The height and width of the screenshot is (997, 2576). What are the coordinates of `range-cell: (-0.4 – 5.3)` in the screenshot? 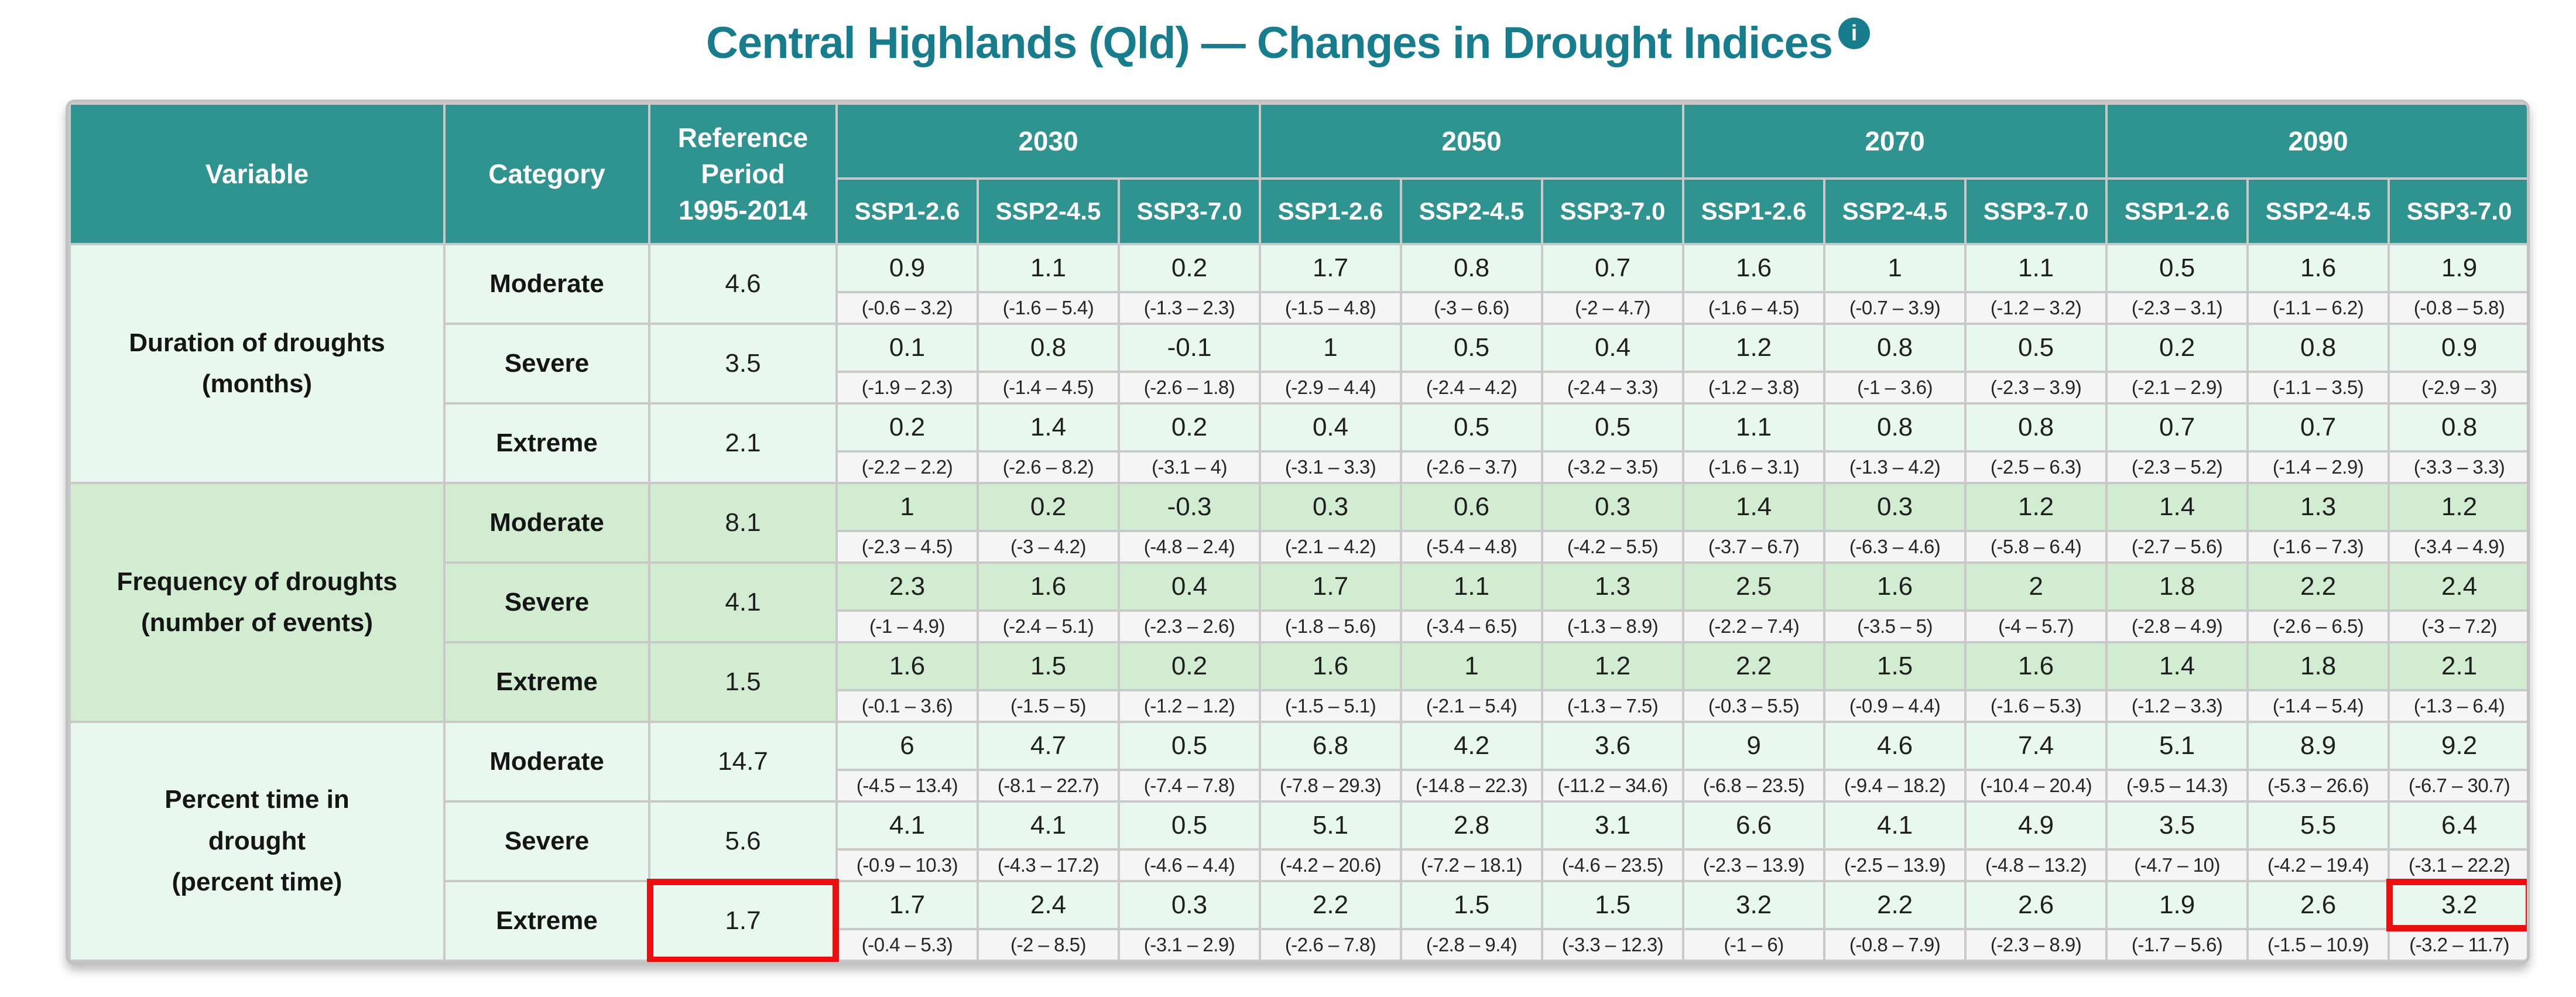 It's located at (907, 945).